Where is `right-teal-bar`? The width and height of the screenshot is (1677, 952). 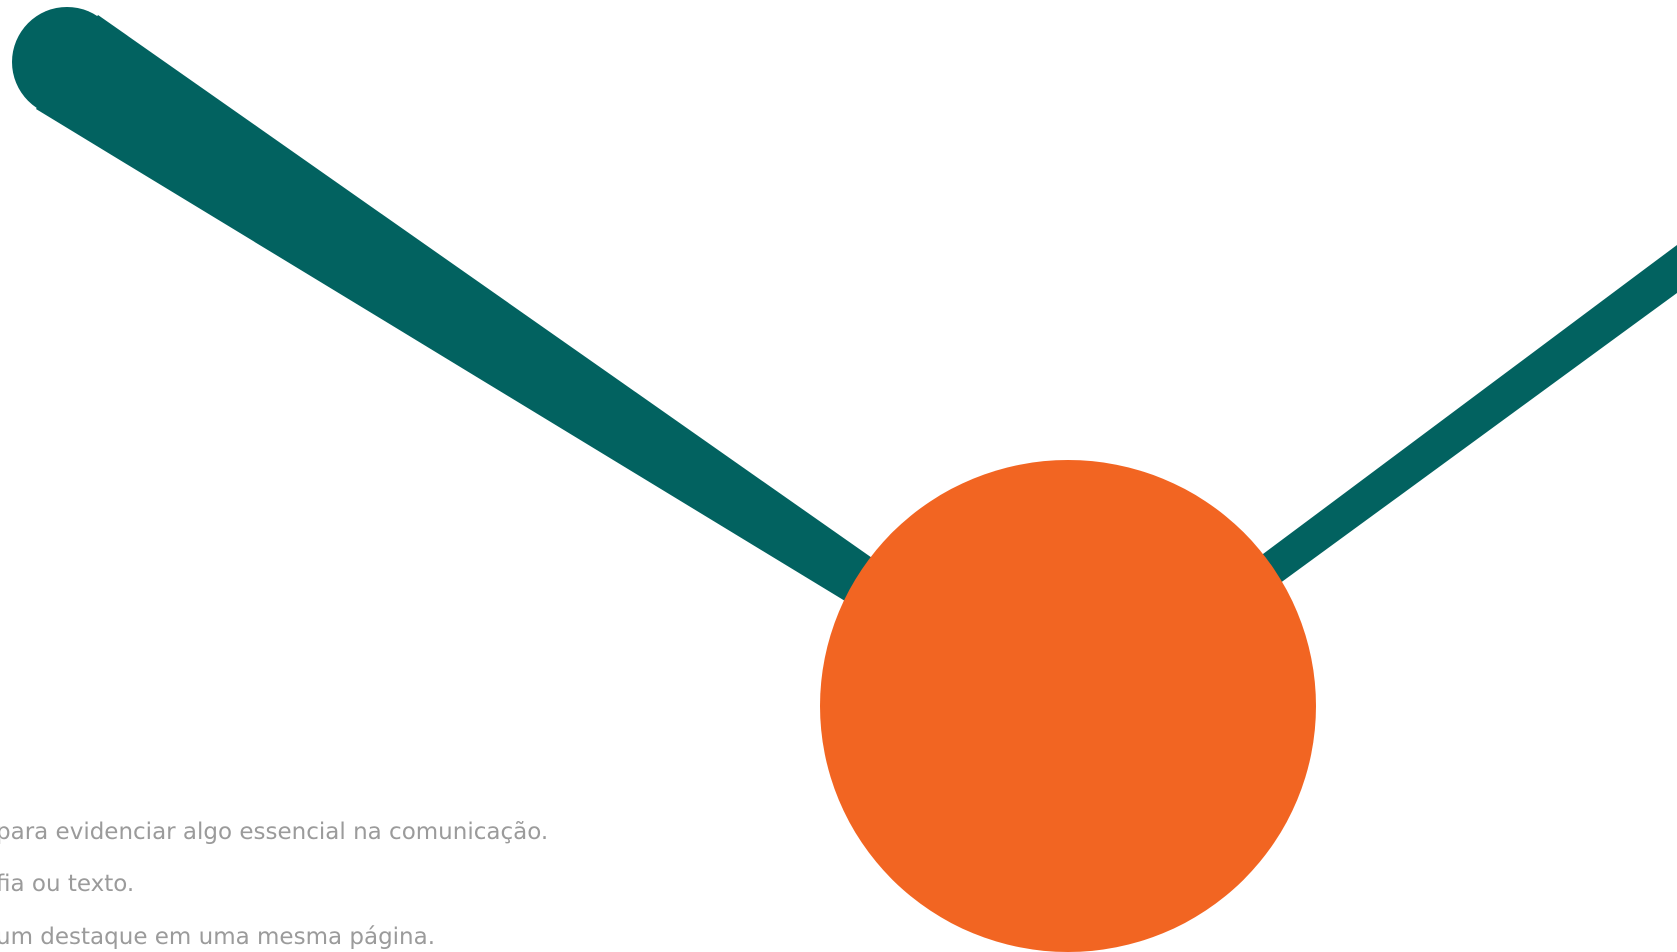 right-teal-bar is located at coordinates (1466, 418).